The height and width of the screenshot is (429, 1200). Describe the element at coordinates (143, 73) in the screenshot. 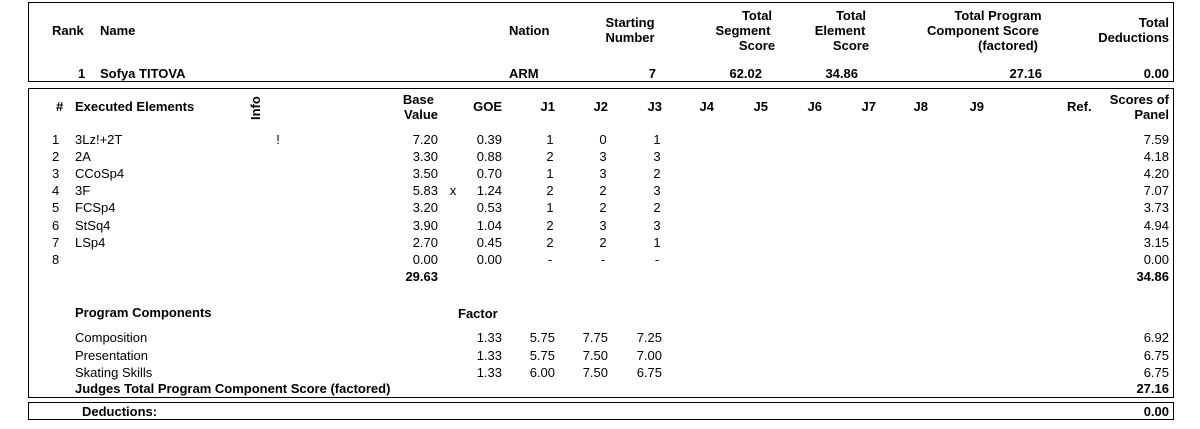

I see `skater-name: Sofya TITOVA` at that location.